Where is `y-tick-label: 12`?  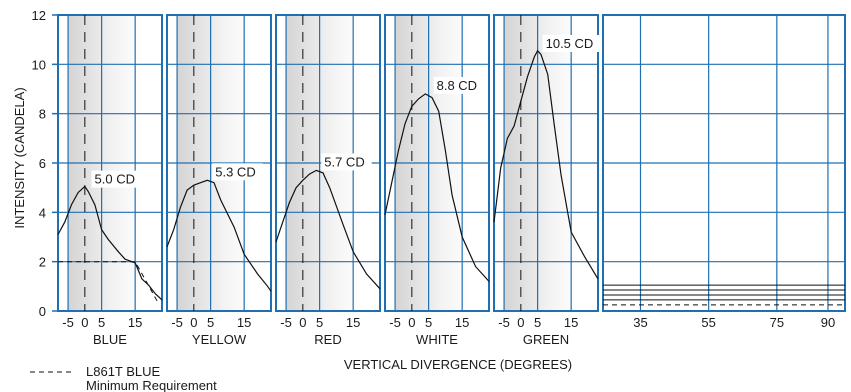 y-tick-label: 12 is located at coordinates (39, 15).